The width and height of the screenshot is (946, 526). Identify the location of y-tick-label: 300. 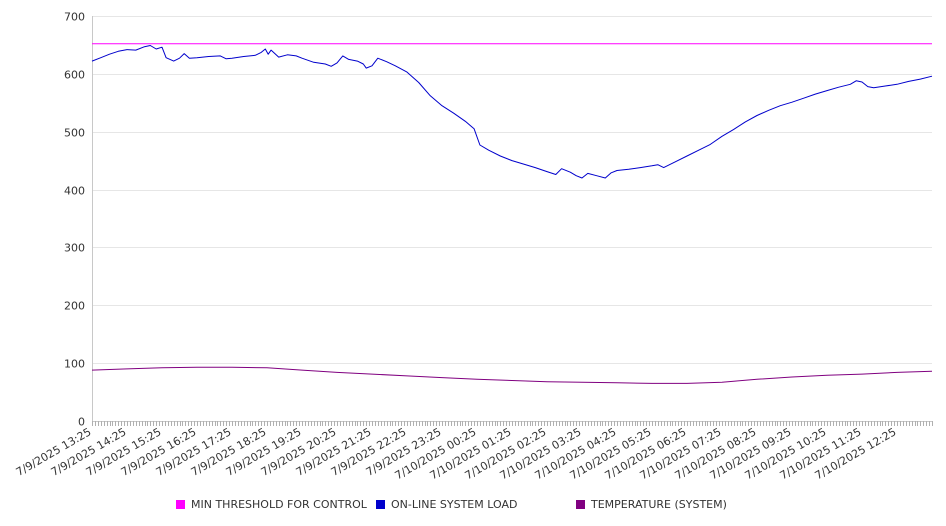
(74, 248).